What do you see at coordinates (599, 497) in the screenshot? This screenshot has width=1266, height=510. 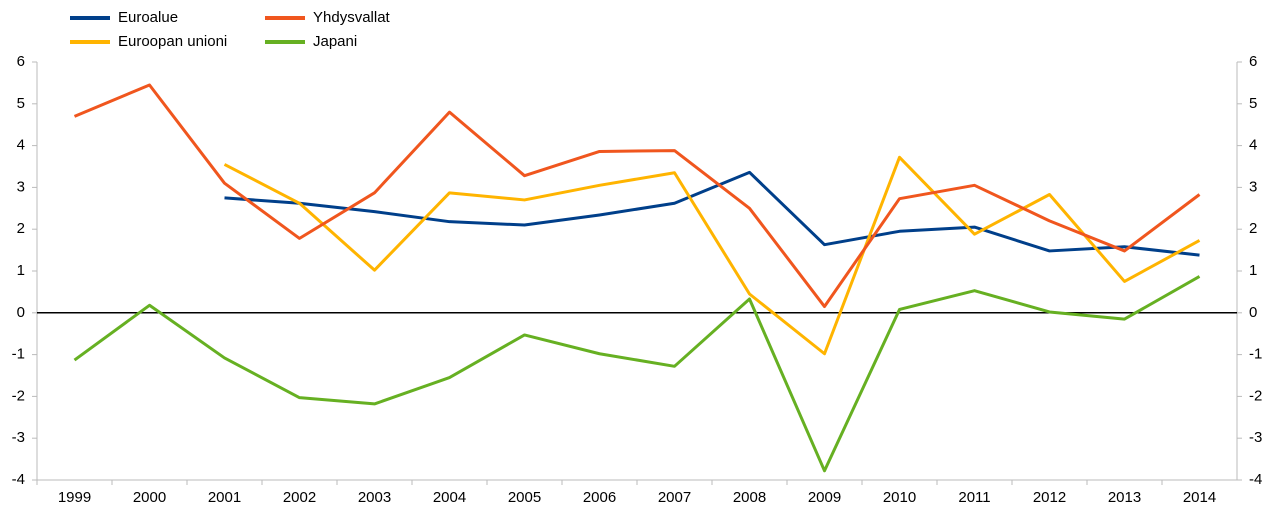 I see `x-tick-label: 2006` at bounding box center [599, 497].